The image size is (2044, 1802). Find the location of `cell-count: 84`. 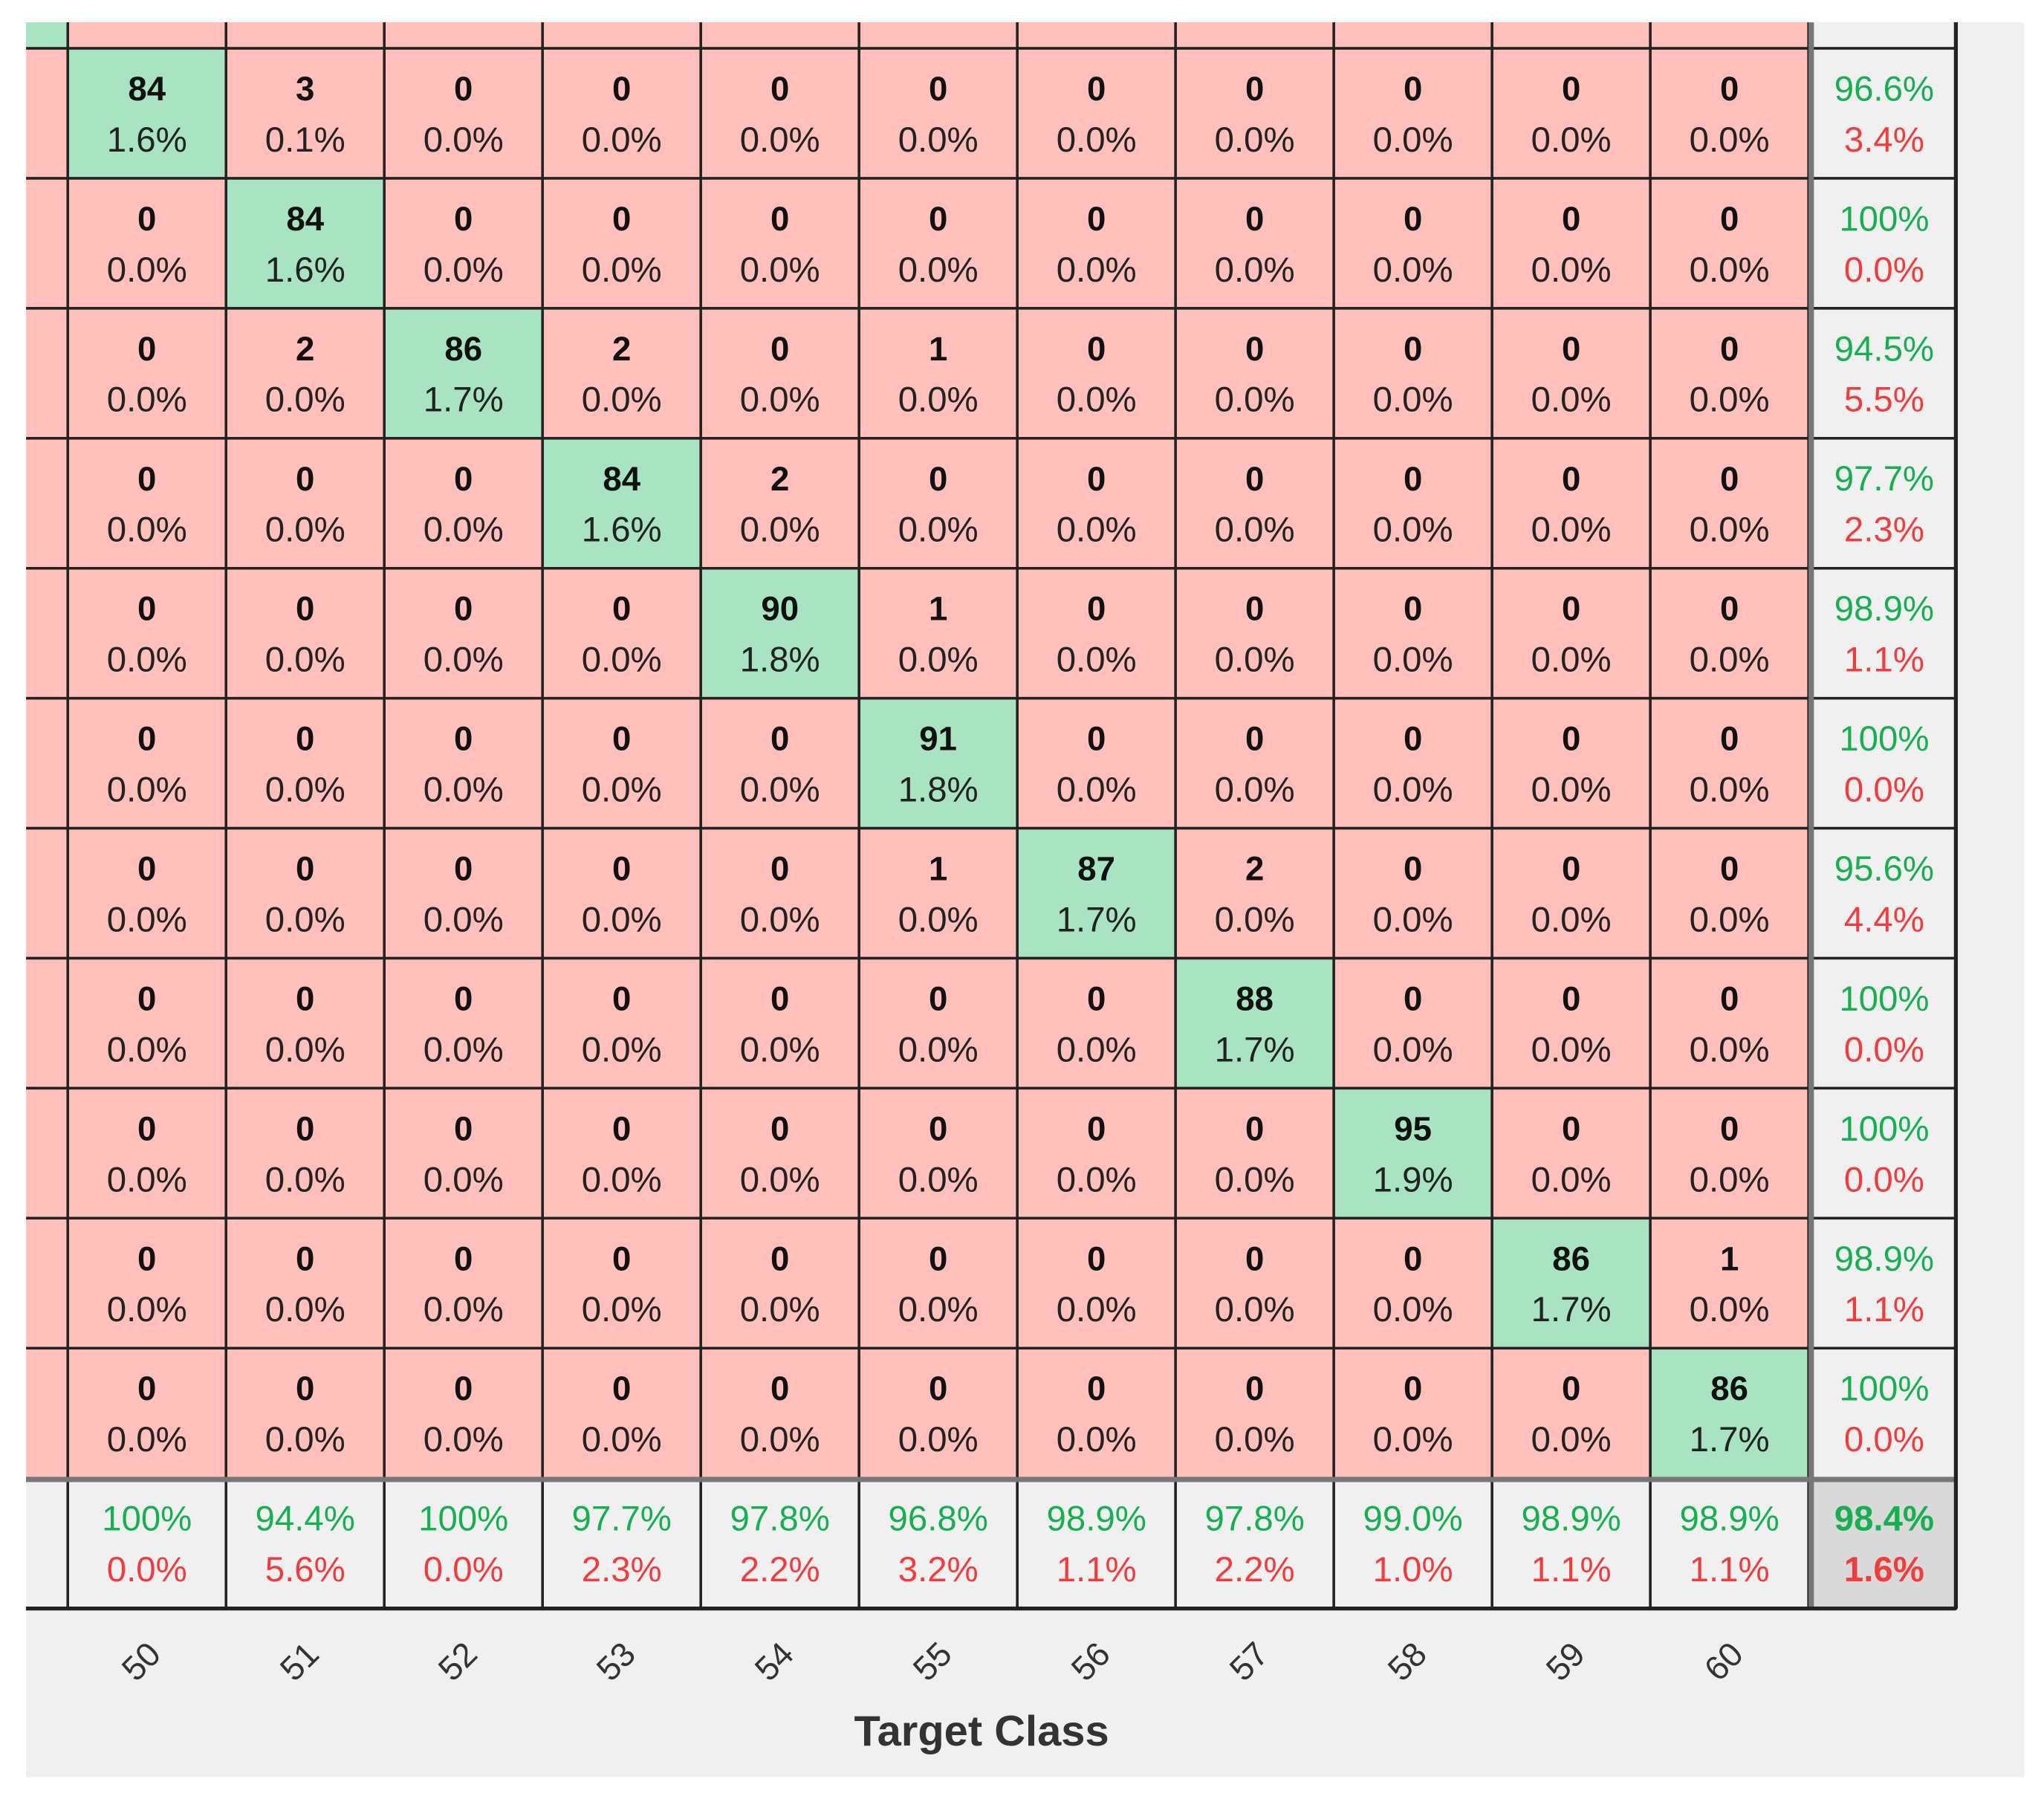

cell-count: 84 is located at coordinates (147, 89).